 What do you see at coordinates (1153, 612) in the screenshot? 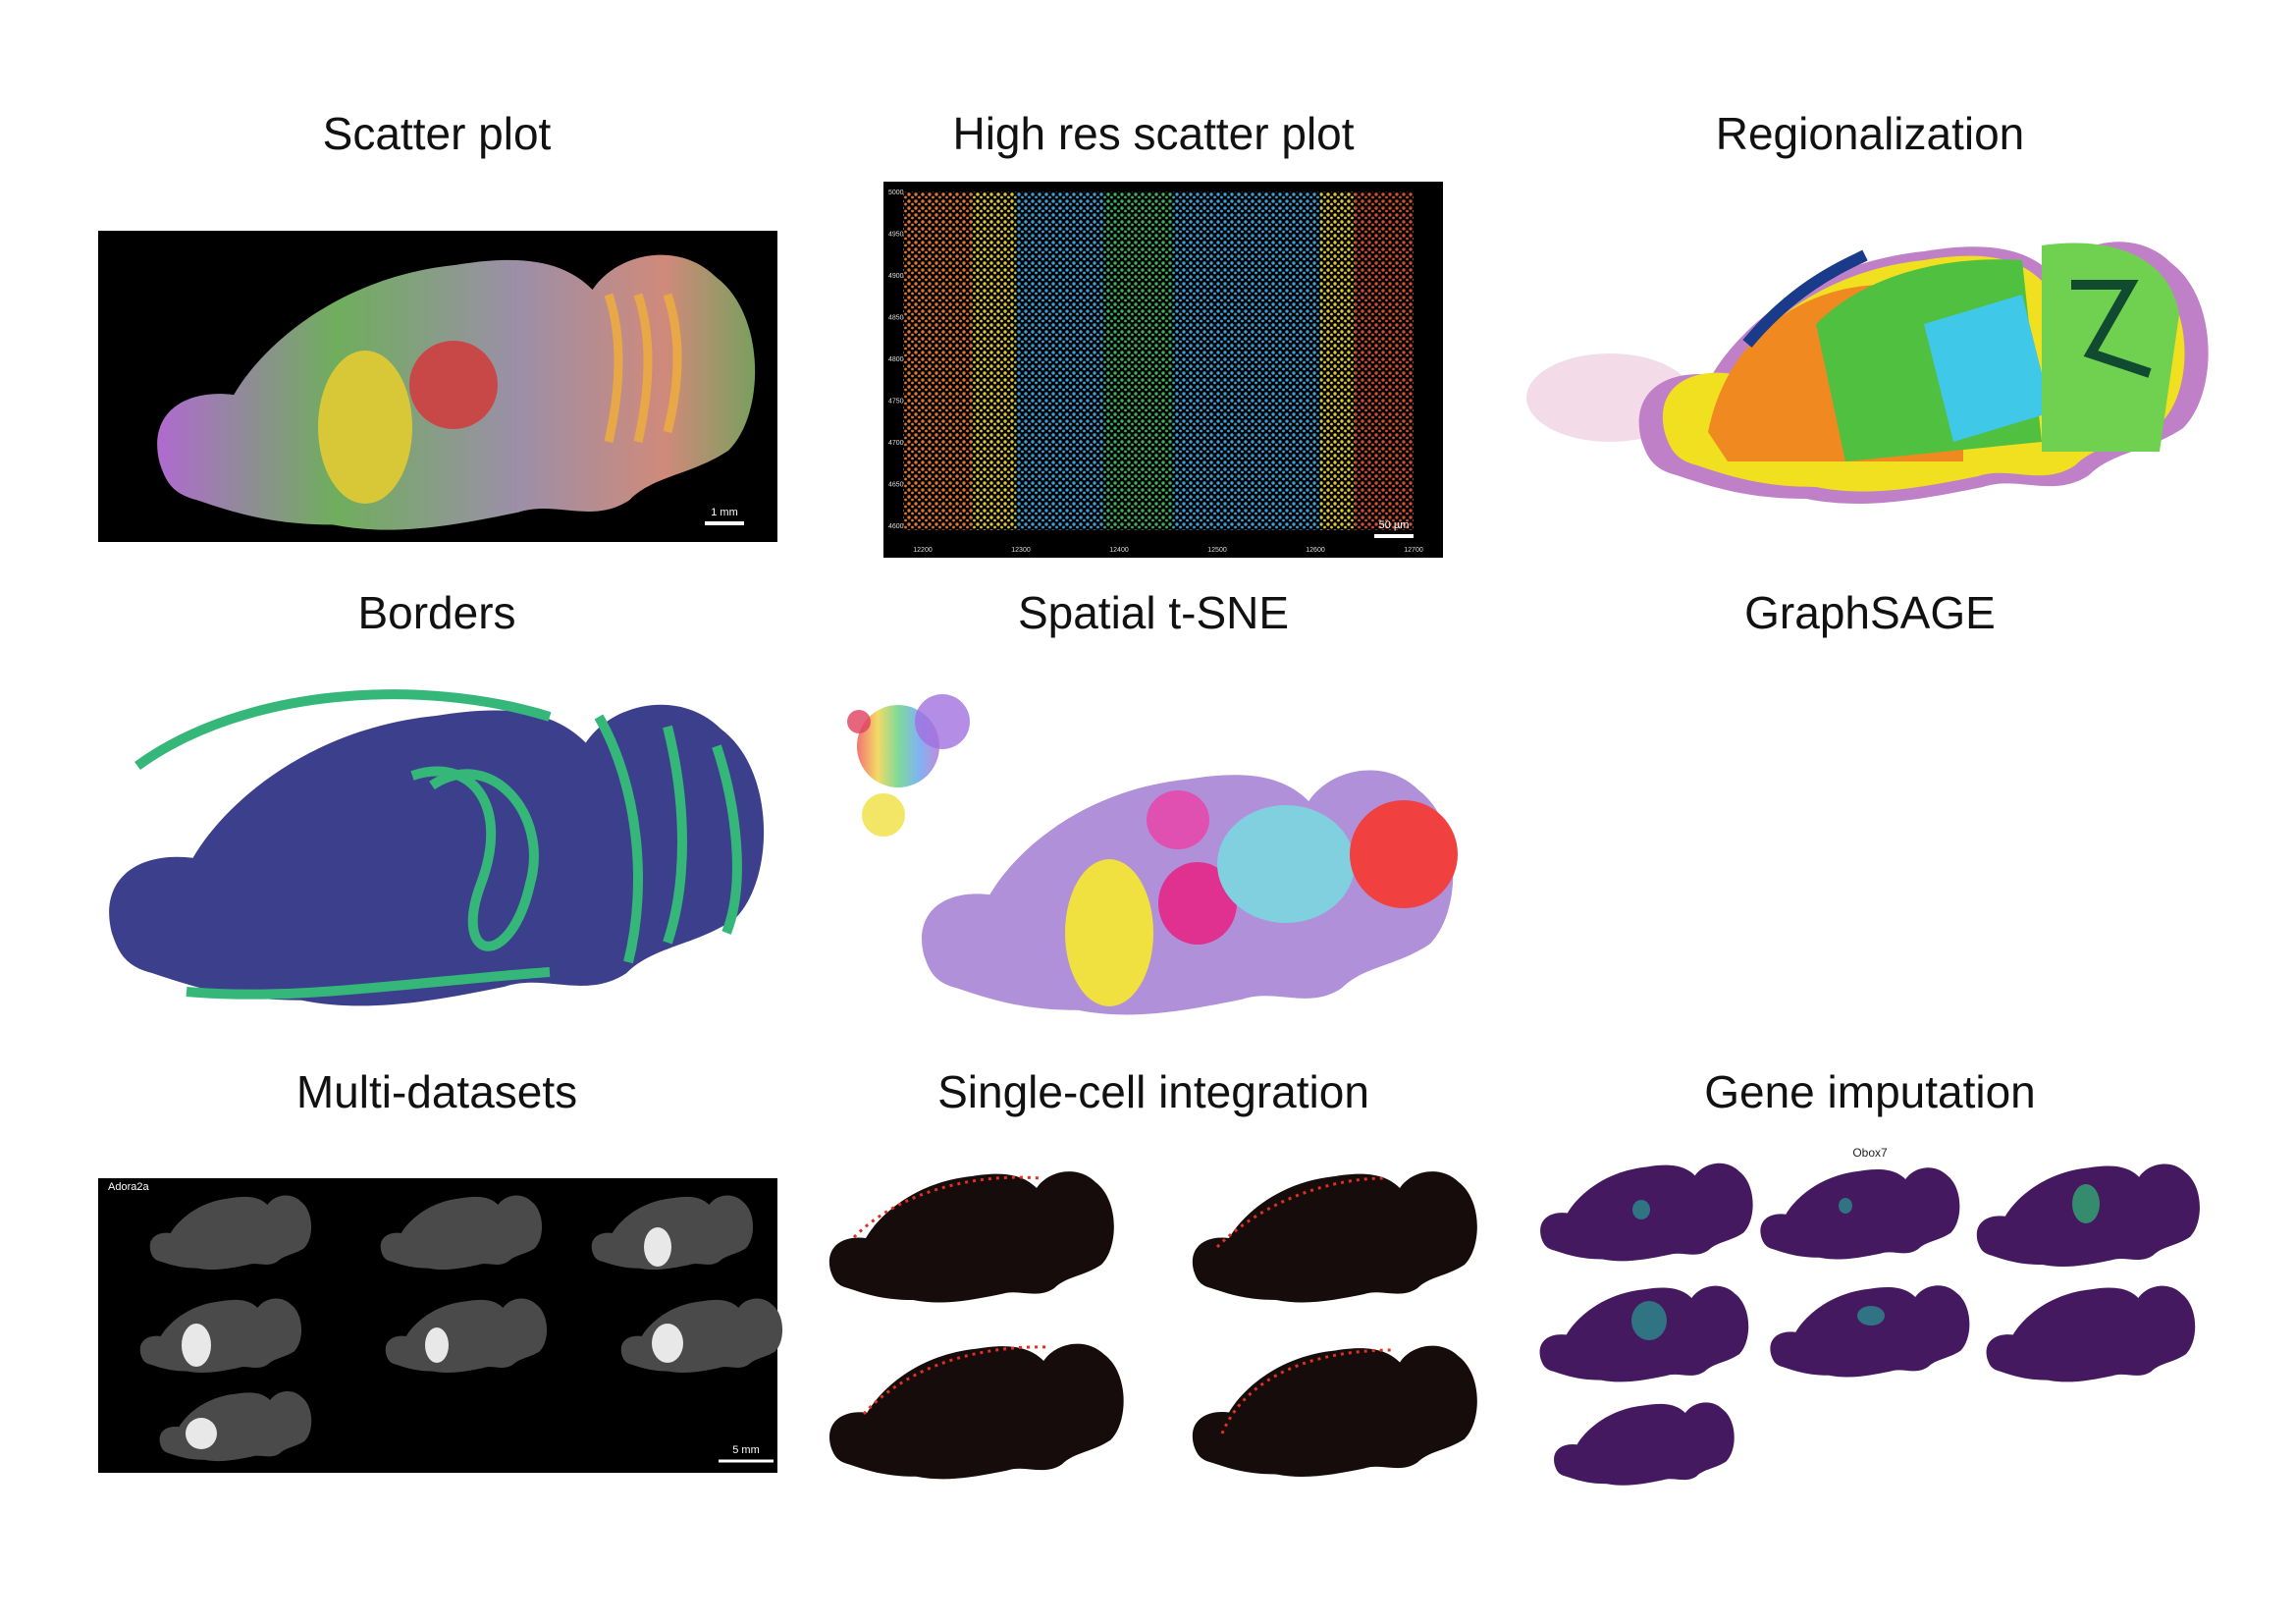
I see `panel-title: Spatial t-SNE` at bounding box center [1153, 612].